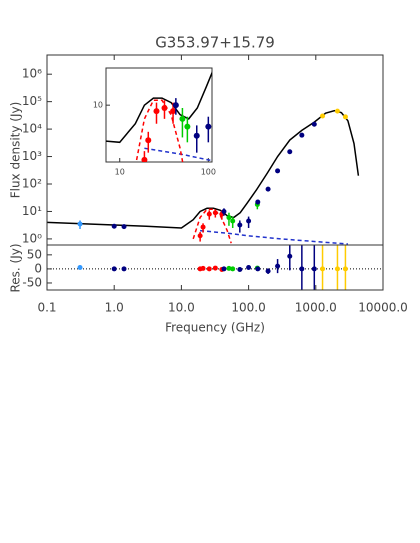 Image resolution: width=420 pixels, height=543 pixels. I want to click on inset-x-tick-label: 100, so click(208, 172).